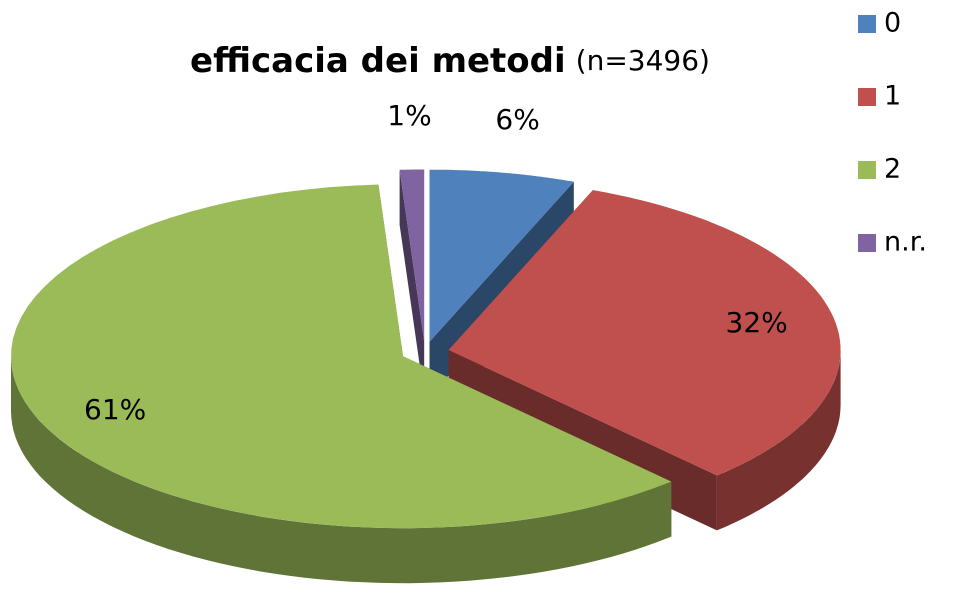 The width and height of the screenshot is (963, 609). I want to click on slice-wall, so click(778, 440).